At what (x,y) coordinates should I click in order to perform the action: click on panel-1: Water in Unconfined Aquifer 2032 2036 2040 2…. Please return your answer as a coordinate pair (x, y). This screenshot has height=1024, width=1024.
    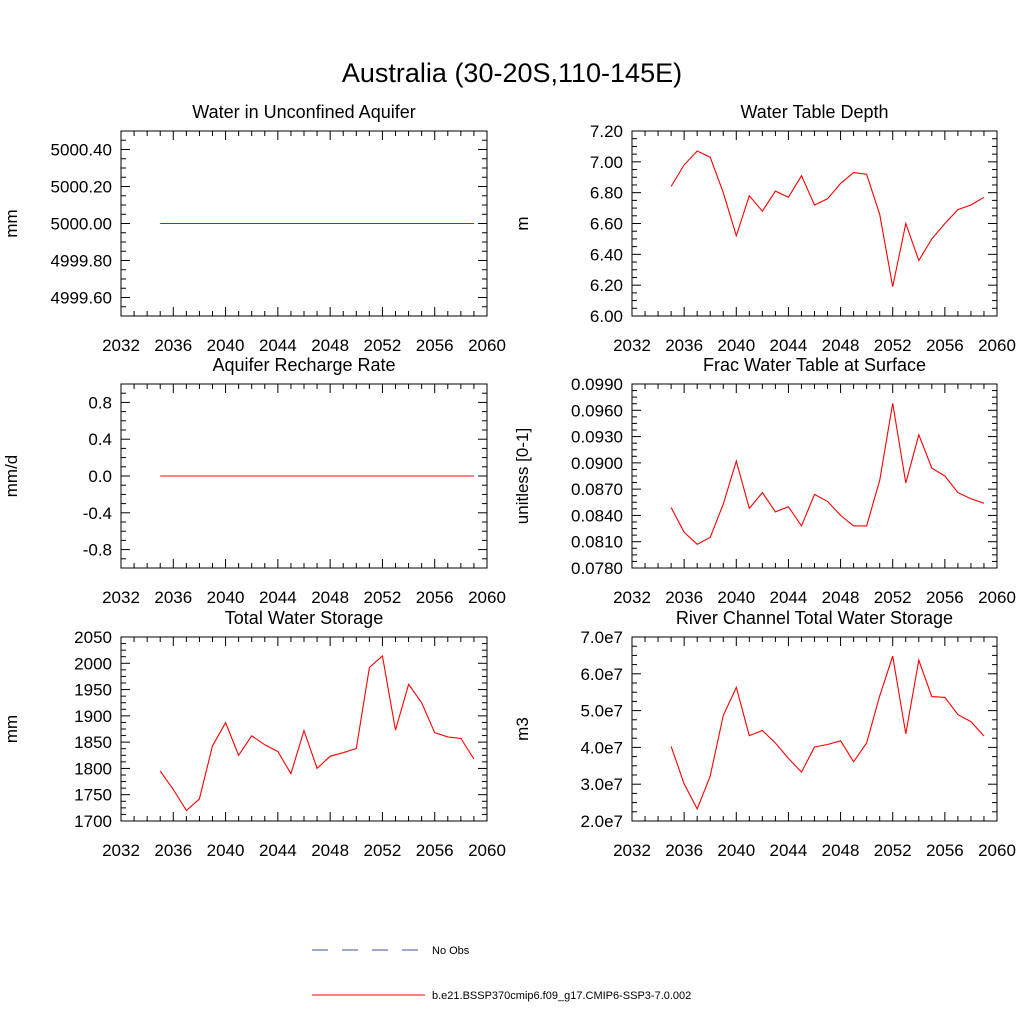
    Looking at the image, I should click on (254, 228).